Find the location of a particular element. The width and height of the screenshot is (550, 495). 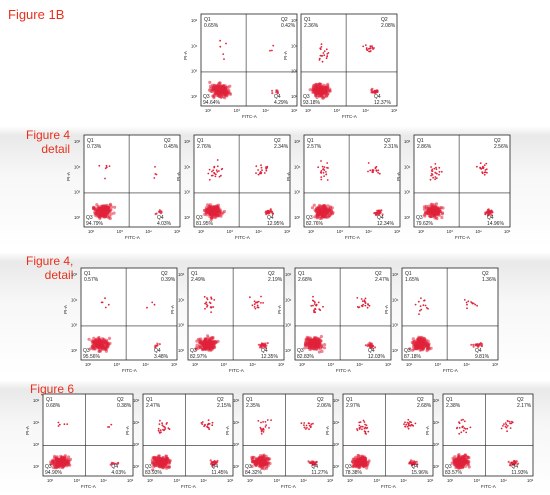

quadrant-label-q2: Q2 is located at coordinates (320, 400).